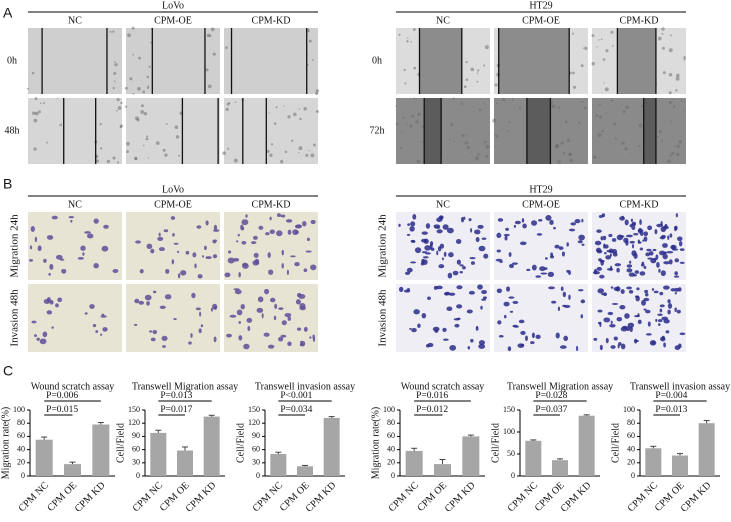 Image resolution: width=731 pixels, height=522 pixels. I want to click on x-tick-label: CPM NC, so click(404, 497).